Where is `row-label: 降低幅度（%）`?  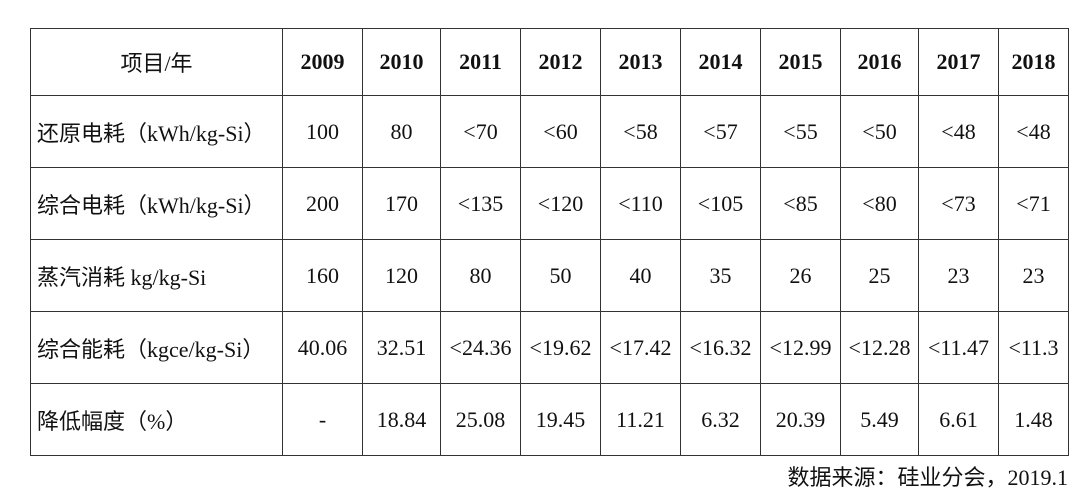
row-label: 降低幅度（%） is located at coordinates (156, 419).